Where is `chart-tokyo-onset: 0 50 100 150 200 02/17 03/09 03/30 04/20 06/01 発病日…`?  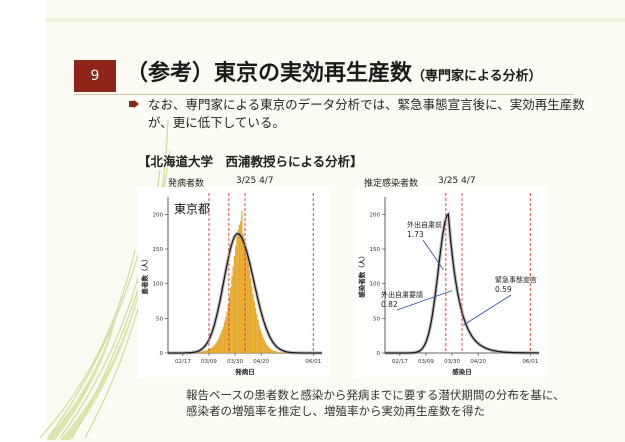
chart-tokyo-onset: 0 50 100 150 200 02/17 03/09 03/30 04/20 06/01 発病日… is located at coordinates (234, 282).